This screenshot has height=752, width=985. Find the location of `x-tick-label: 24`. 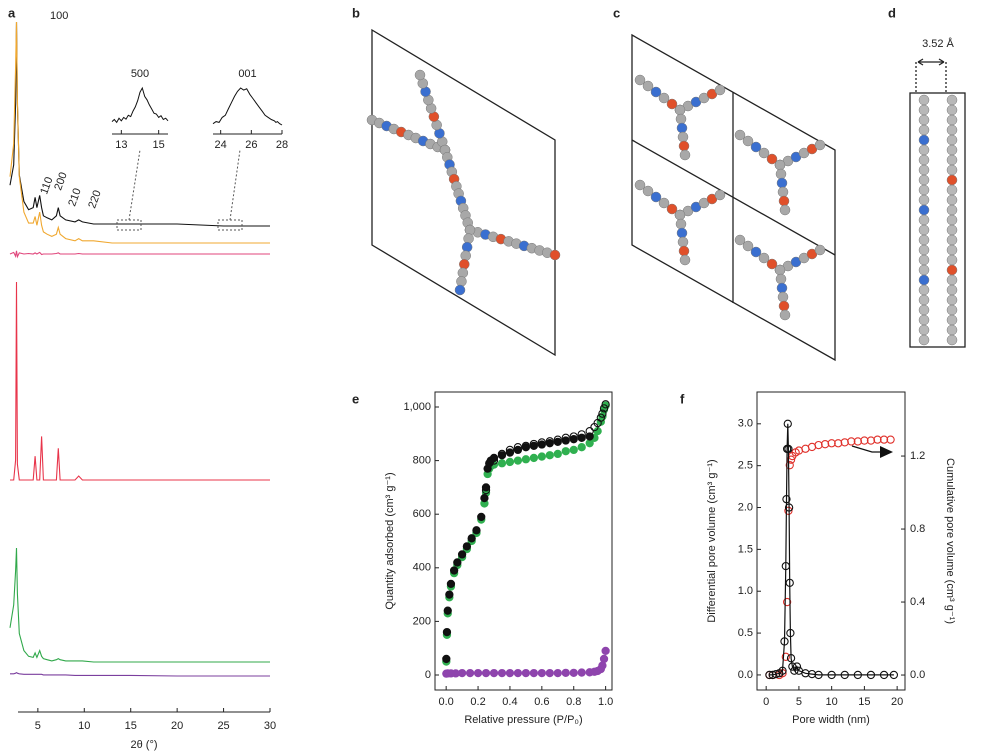

x-tick-label: 24 is located at coordinates (221, 145).